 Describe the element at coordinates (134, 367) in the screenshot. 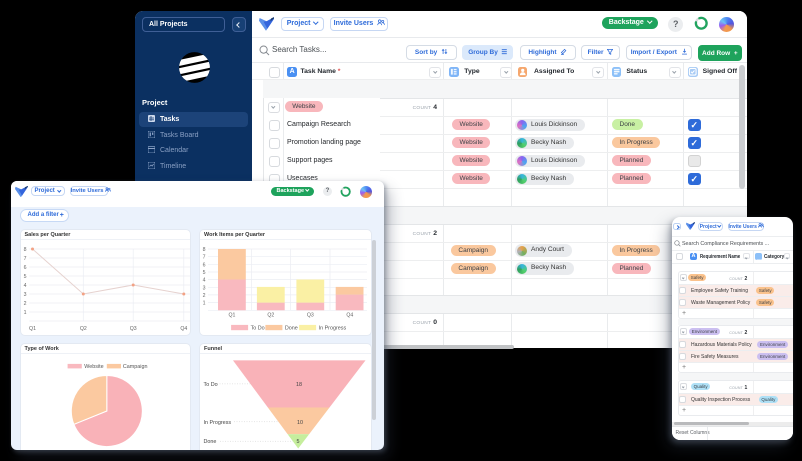

I see `svg-text: Campaign` at that location.